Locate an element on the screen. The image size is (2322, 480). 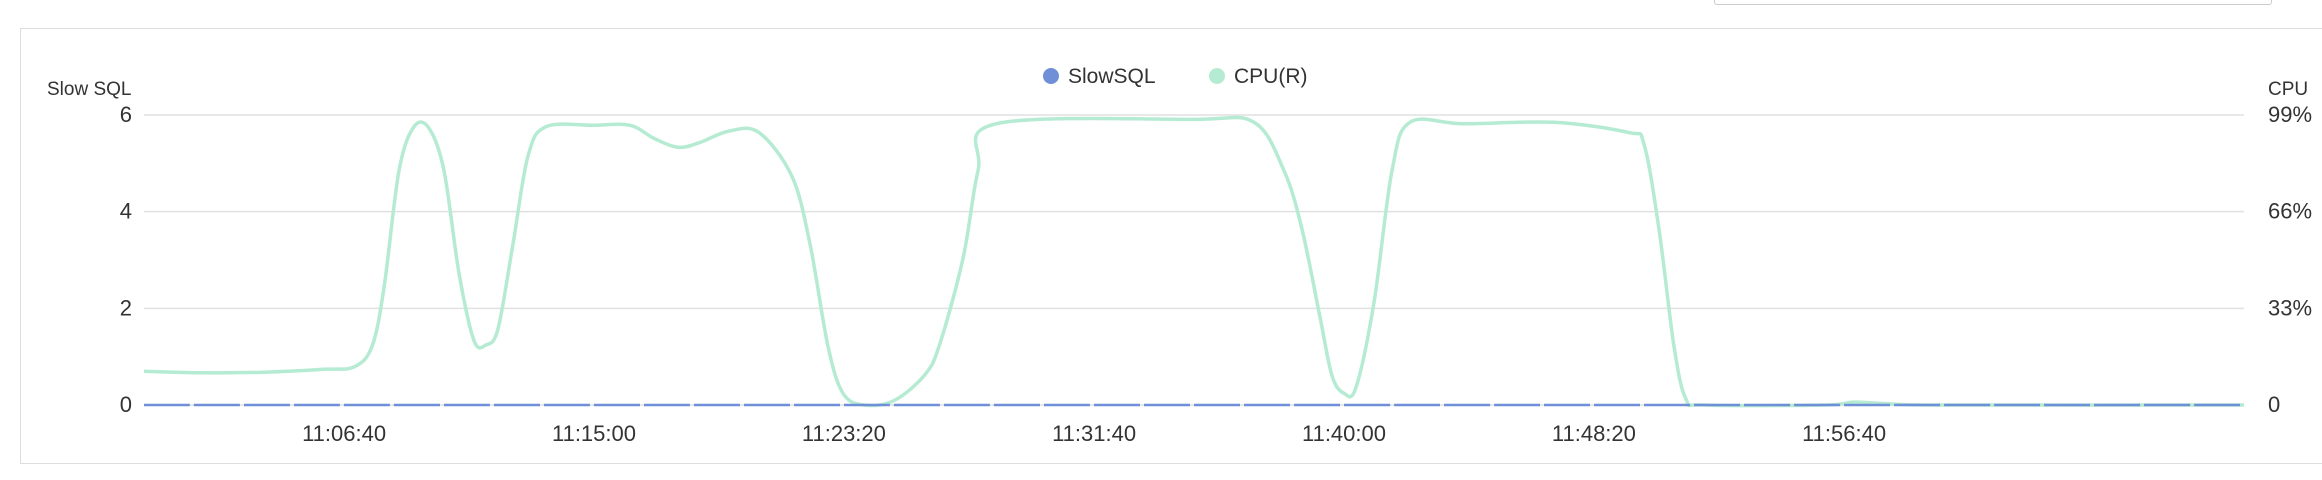
y-left-tick-label: 4 is located at coordinates (126, 211).